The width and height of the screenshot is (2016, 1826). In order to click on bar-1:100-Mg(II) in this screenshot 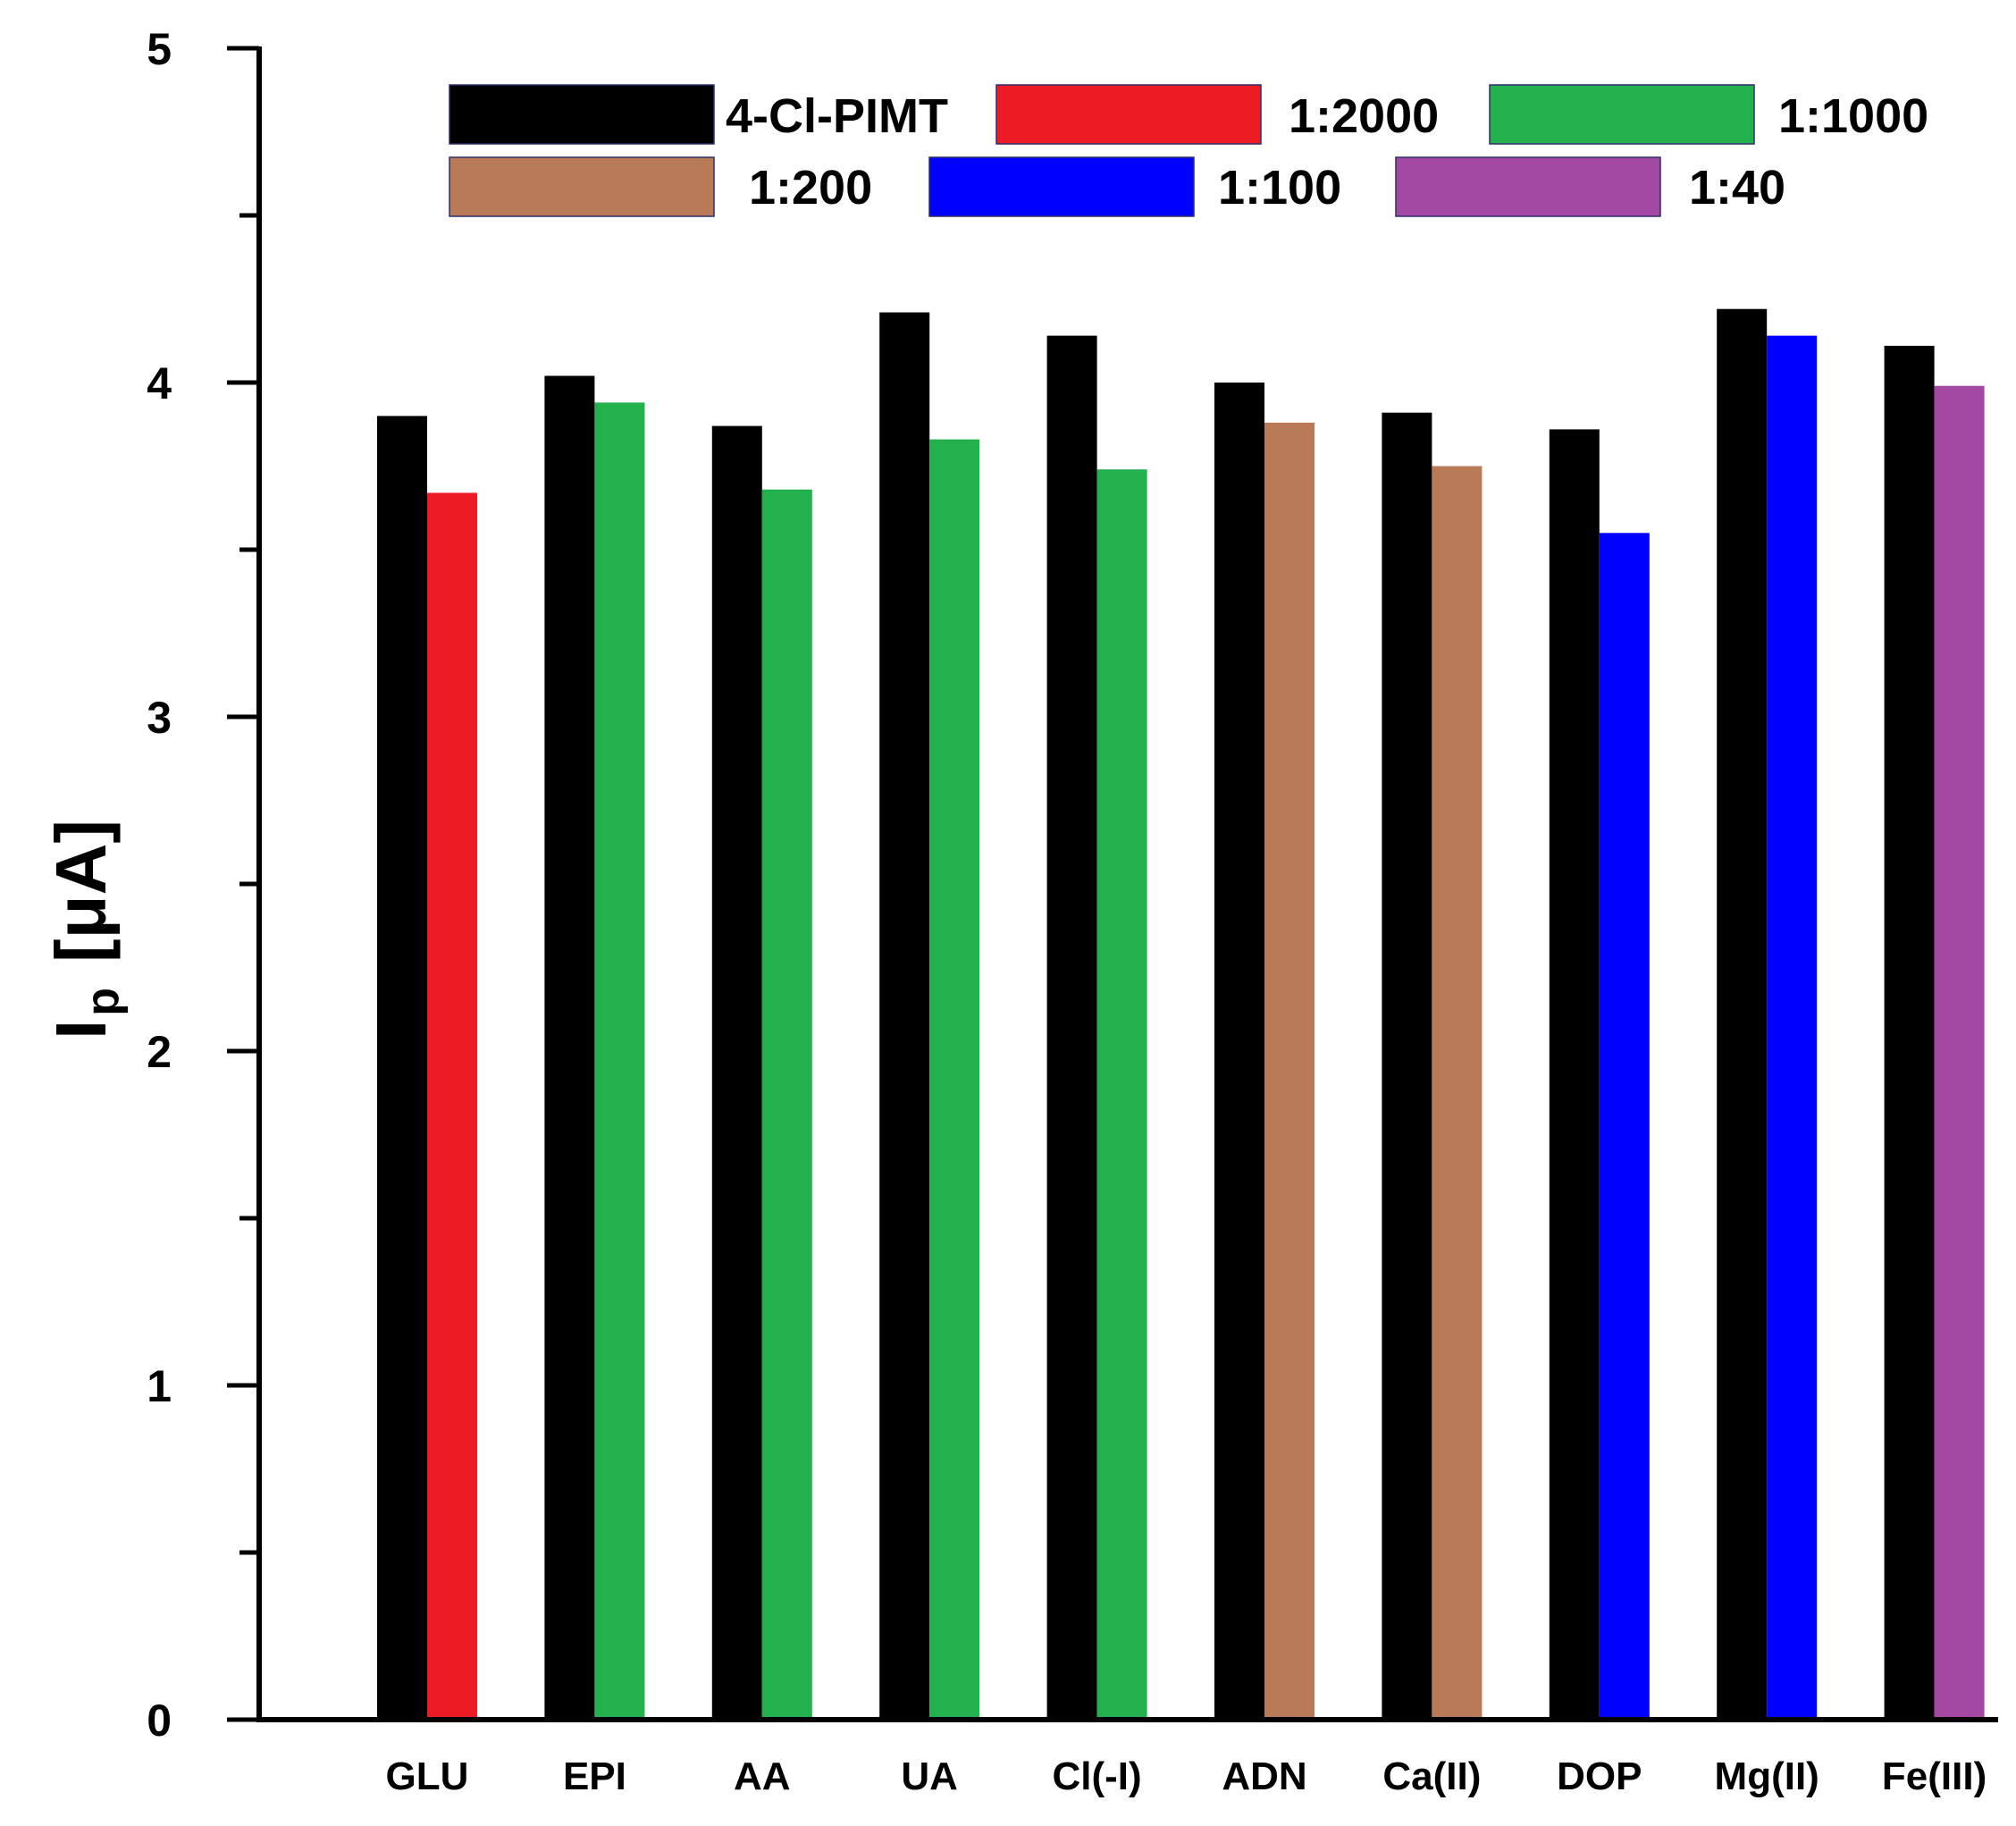, I will do `click(1792, 1028)`.